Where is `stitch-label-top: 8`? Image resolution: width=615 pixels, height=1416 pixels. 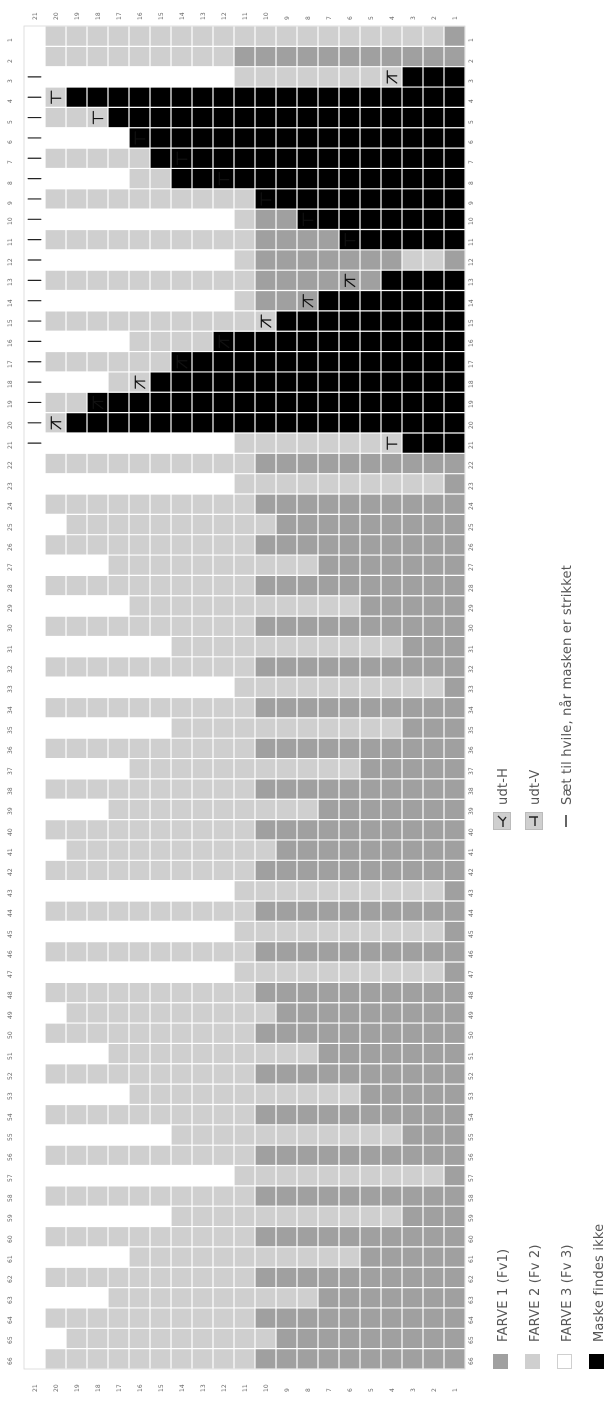
stitch-label-top: 8 is located at coordinates (308, 18).